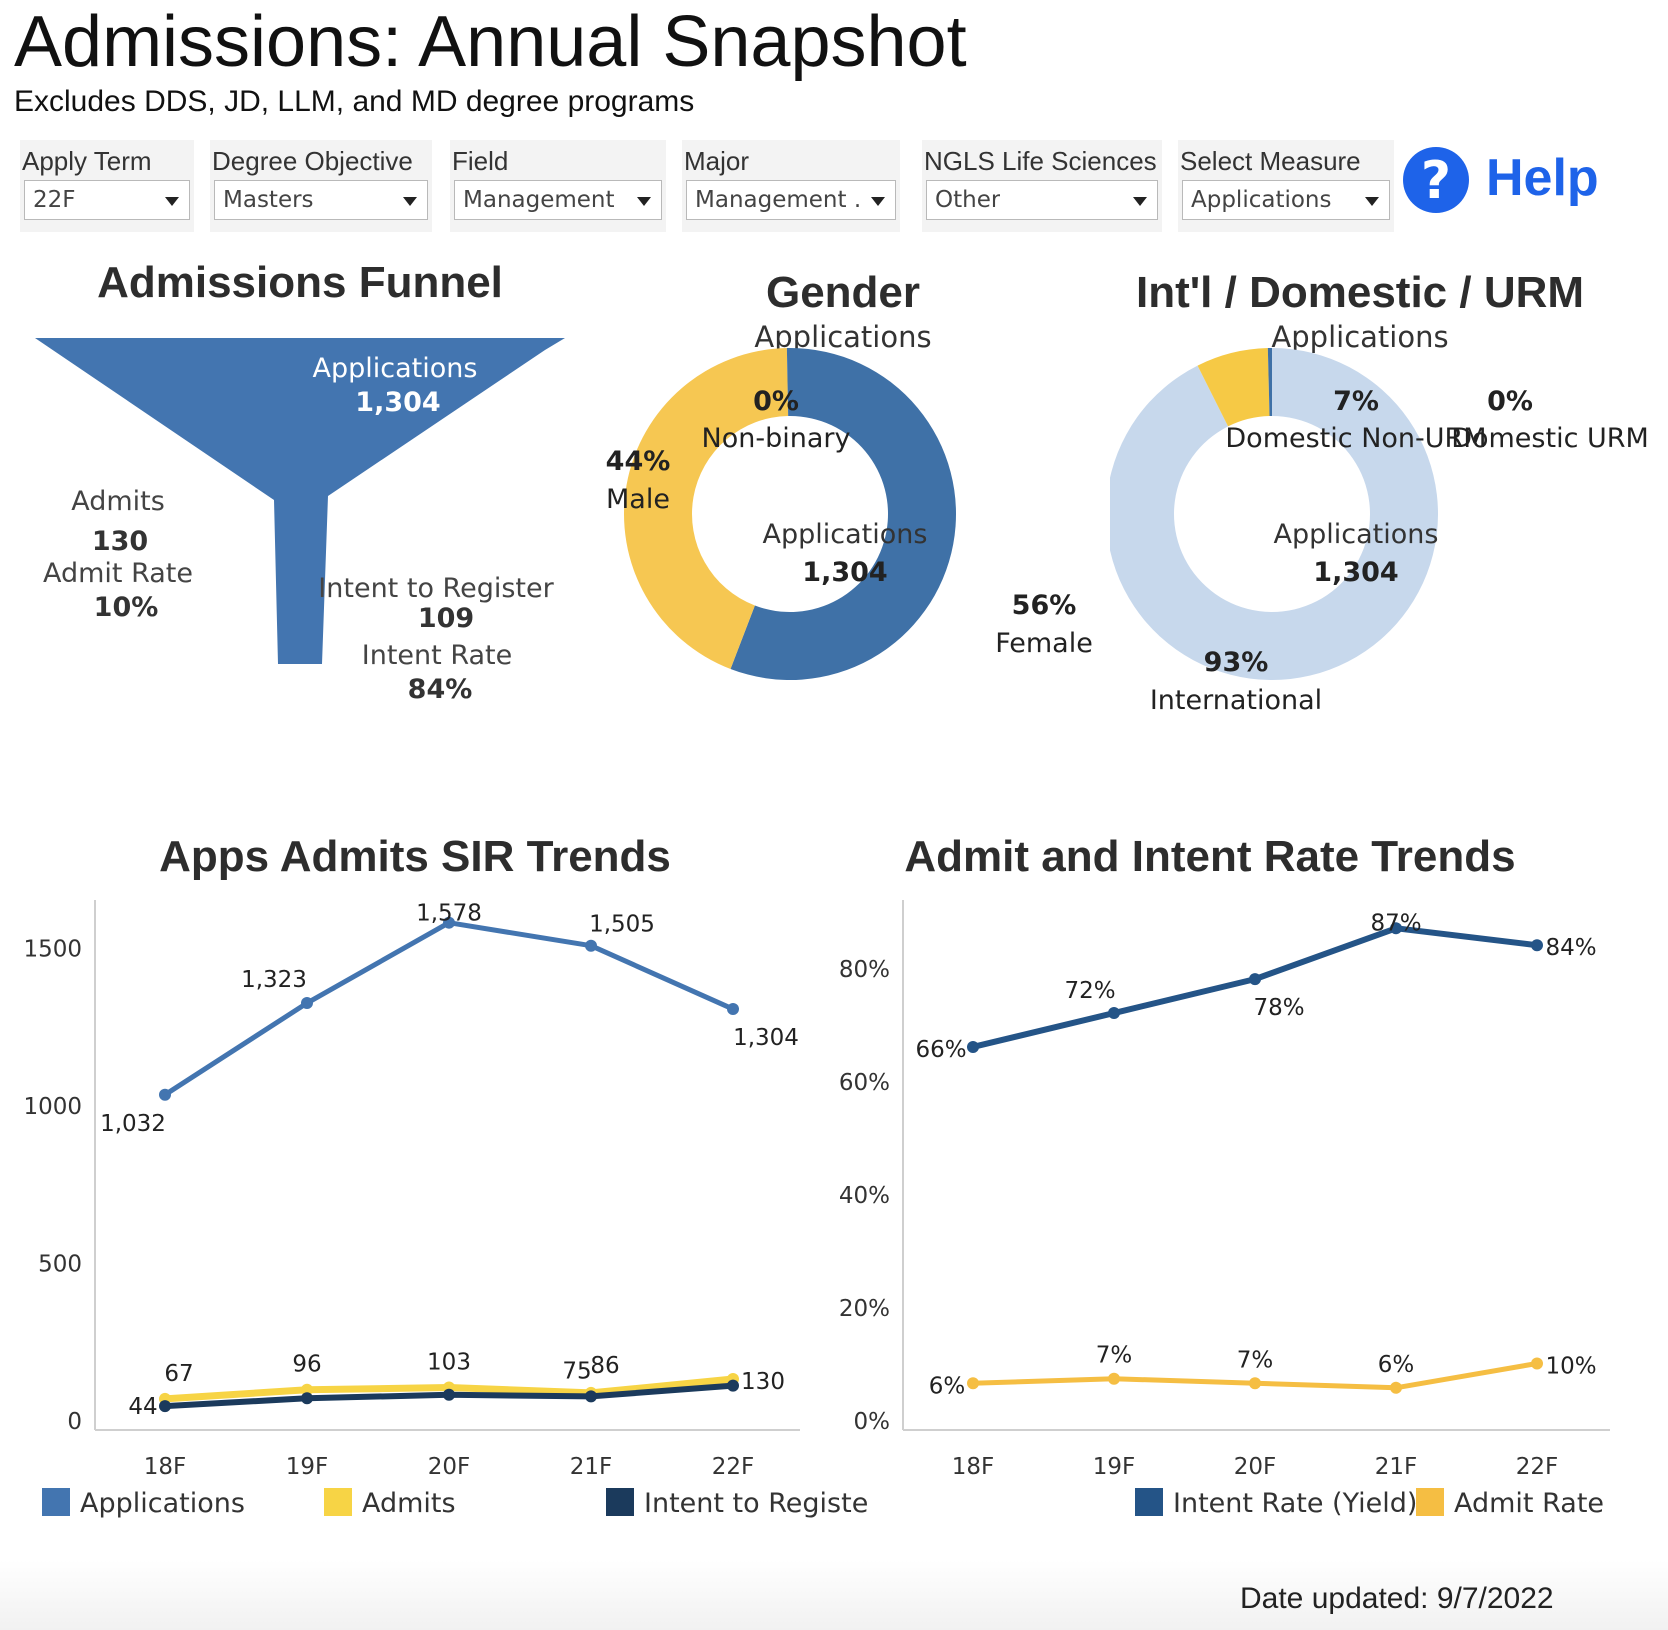  Describe the element at coordinates (864, 1196) in the screenshot. I see `y-tick-label: 40%` at that location.